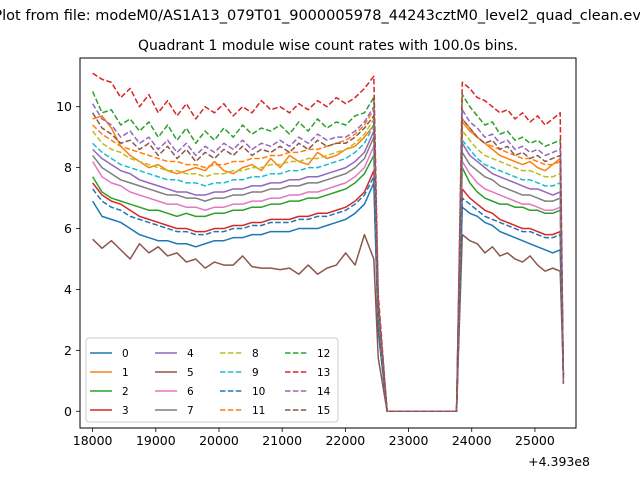  Describe the element at coordinates (64, 106) in the screenshot. I see `y-tick-label: 10` at that location.